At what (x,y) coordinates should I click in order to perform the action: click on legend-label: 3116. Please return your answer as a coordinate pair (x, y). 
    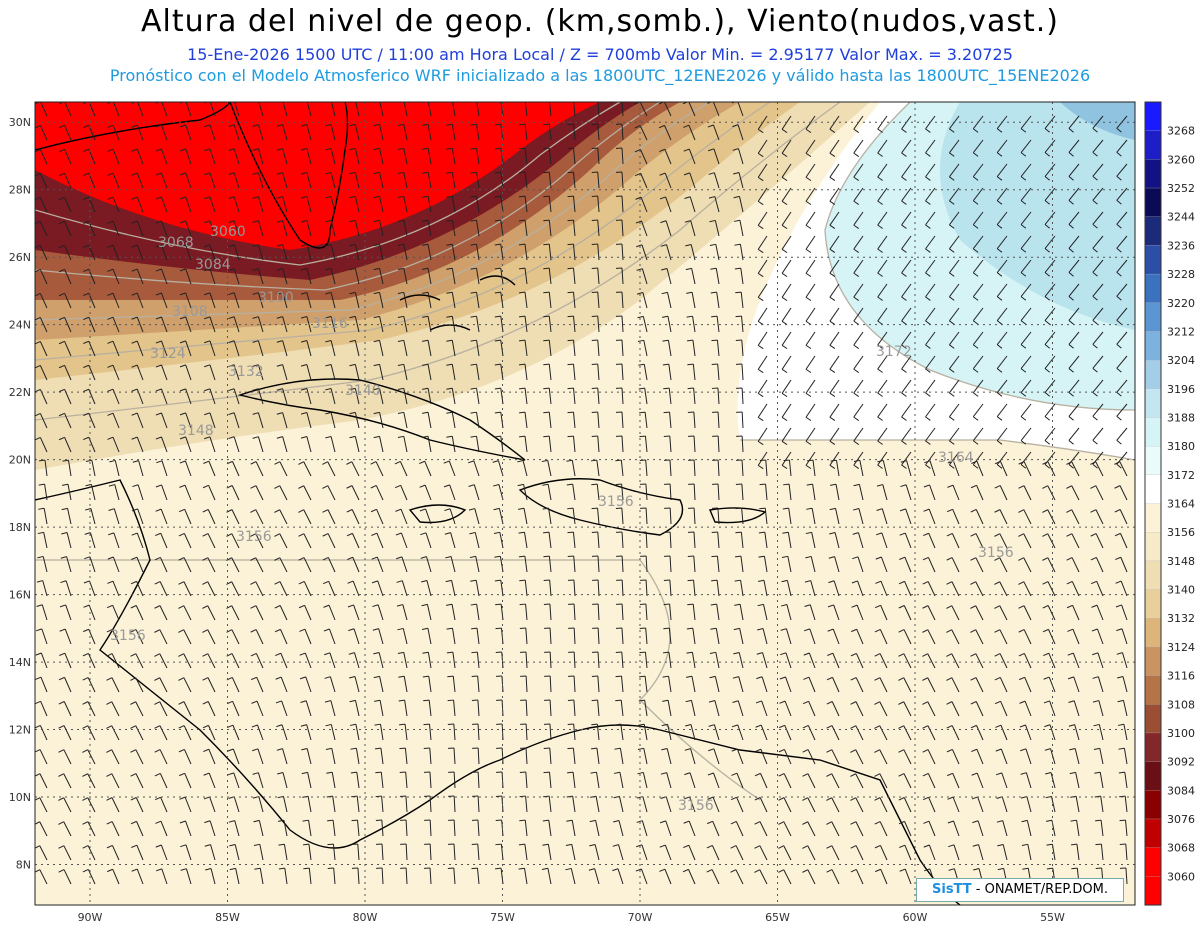
    Looking at the image, I should click on (1181, 676).